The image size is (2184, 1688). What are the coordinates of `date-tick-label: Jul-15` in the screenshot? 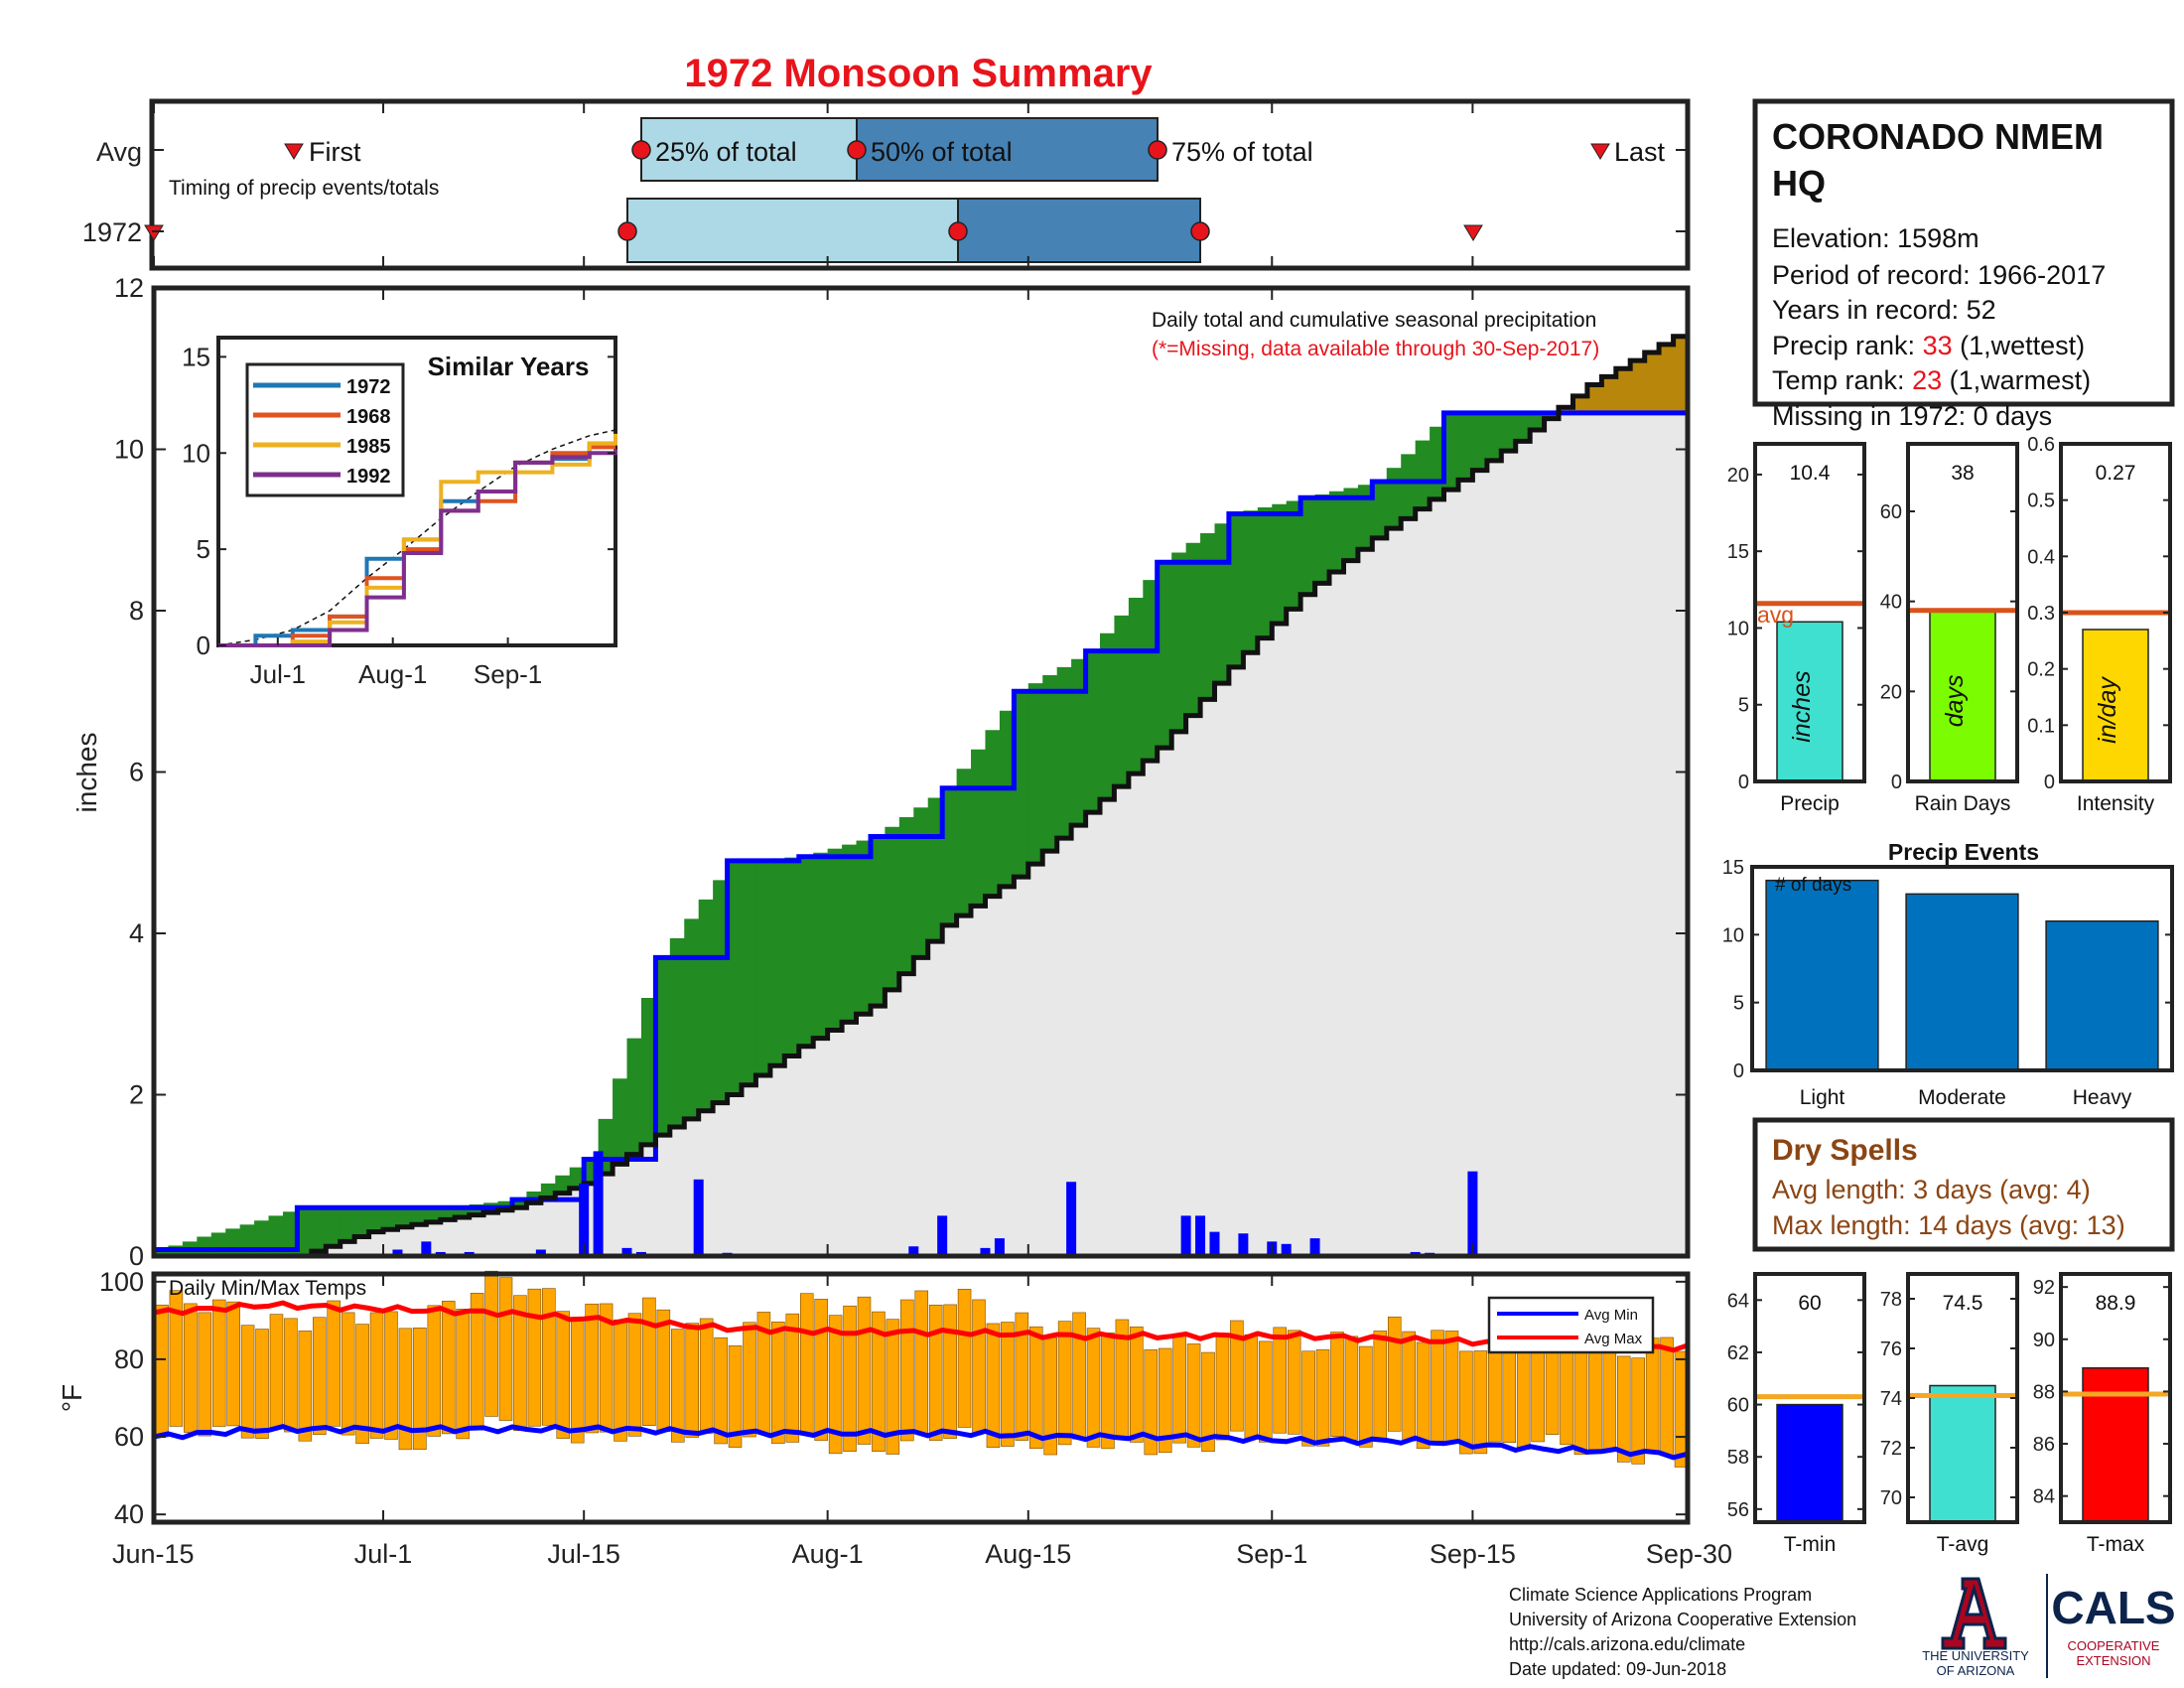 It's located at (583, 1554).